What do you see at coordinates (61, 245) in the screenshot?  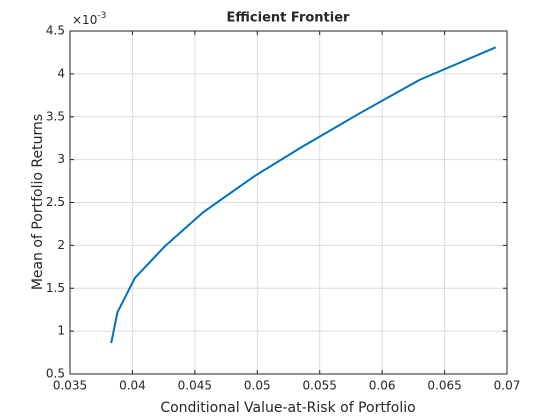 I see `y-tick-label: 2` at bounding box center [61, 245].